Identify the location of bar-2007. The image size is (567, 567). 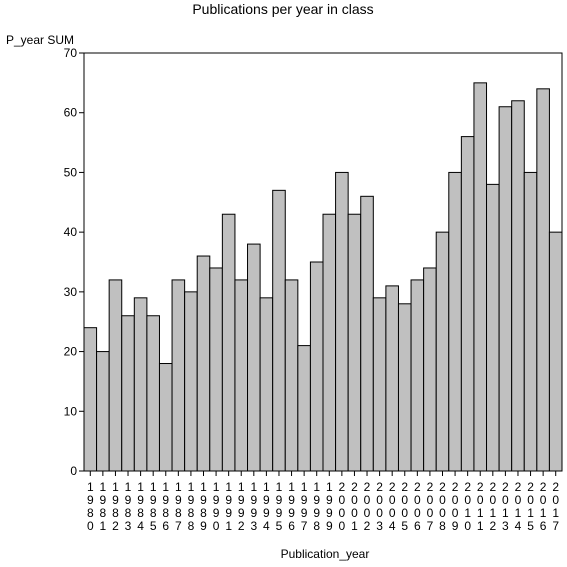
(430, 369).